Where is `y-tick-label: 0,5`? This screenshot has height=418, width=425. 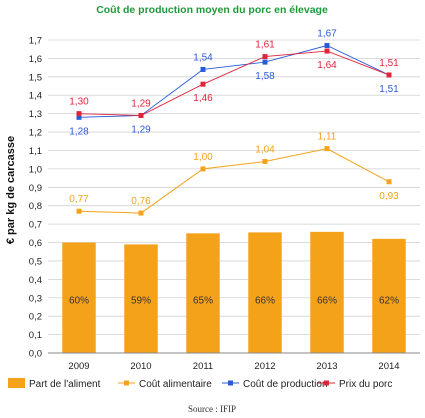
y-tick-label: 0,5 is located at coordinates (35, 261).